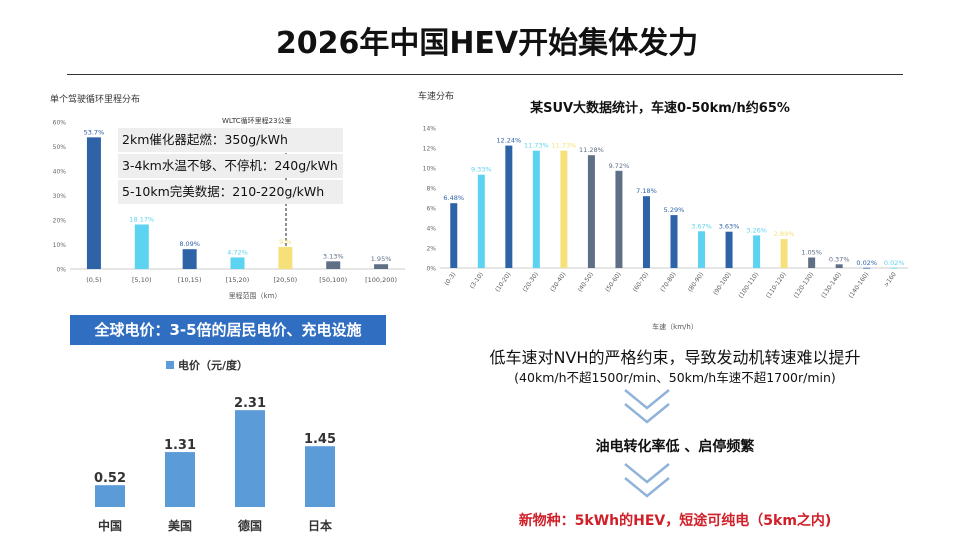 The height and width of the screenshot is (539, 974). I want to click on data-label: 1.31, so click(180, 445).